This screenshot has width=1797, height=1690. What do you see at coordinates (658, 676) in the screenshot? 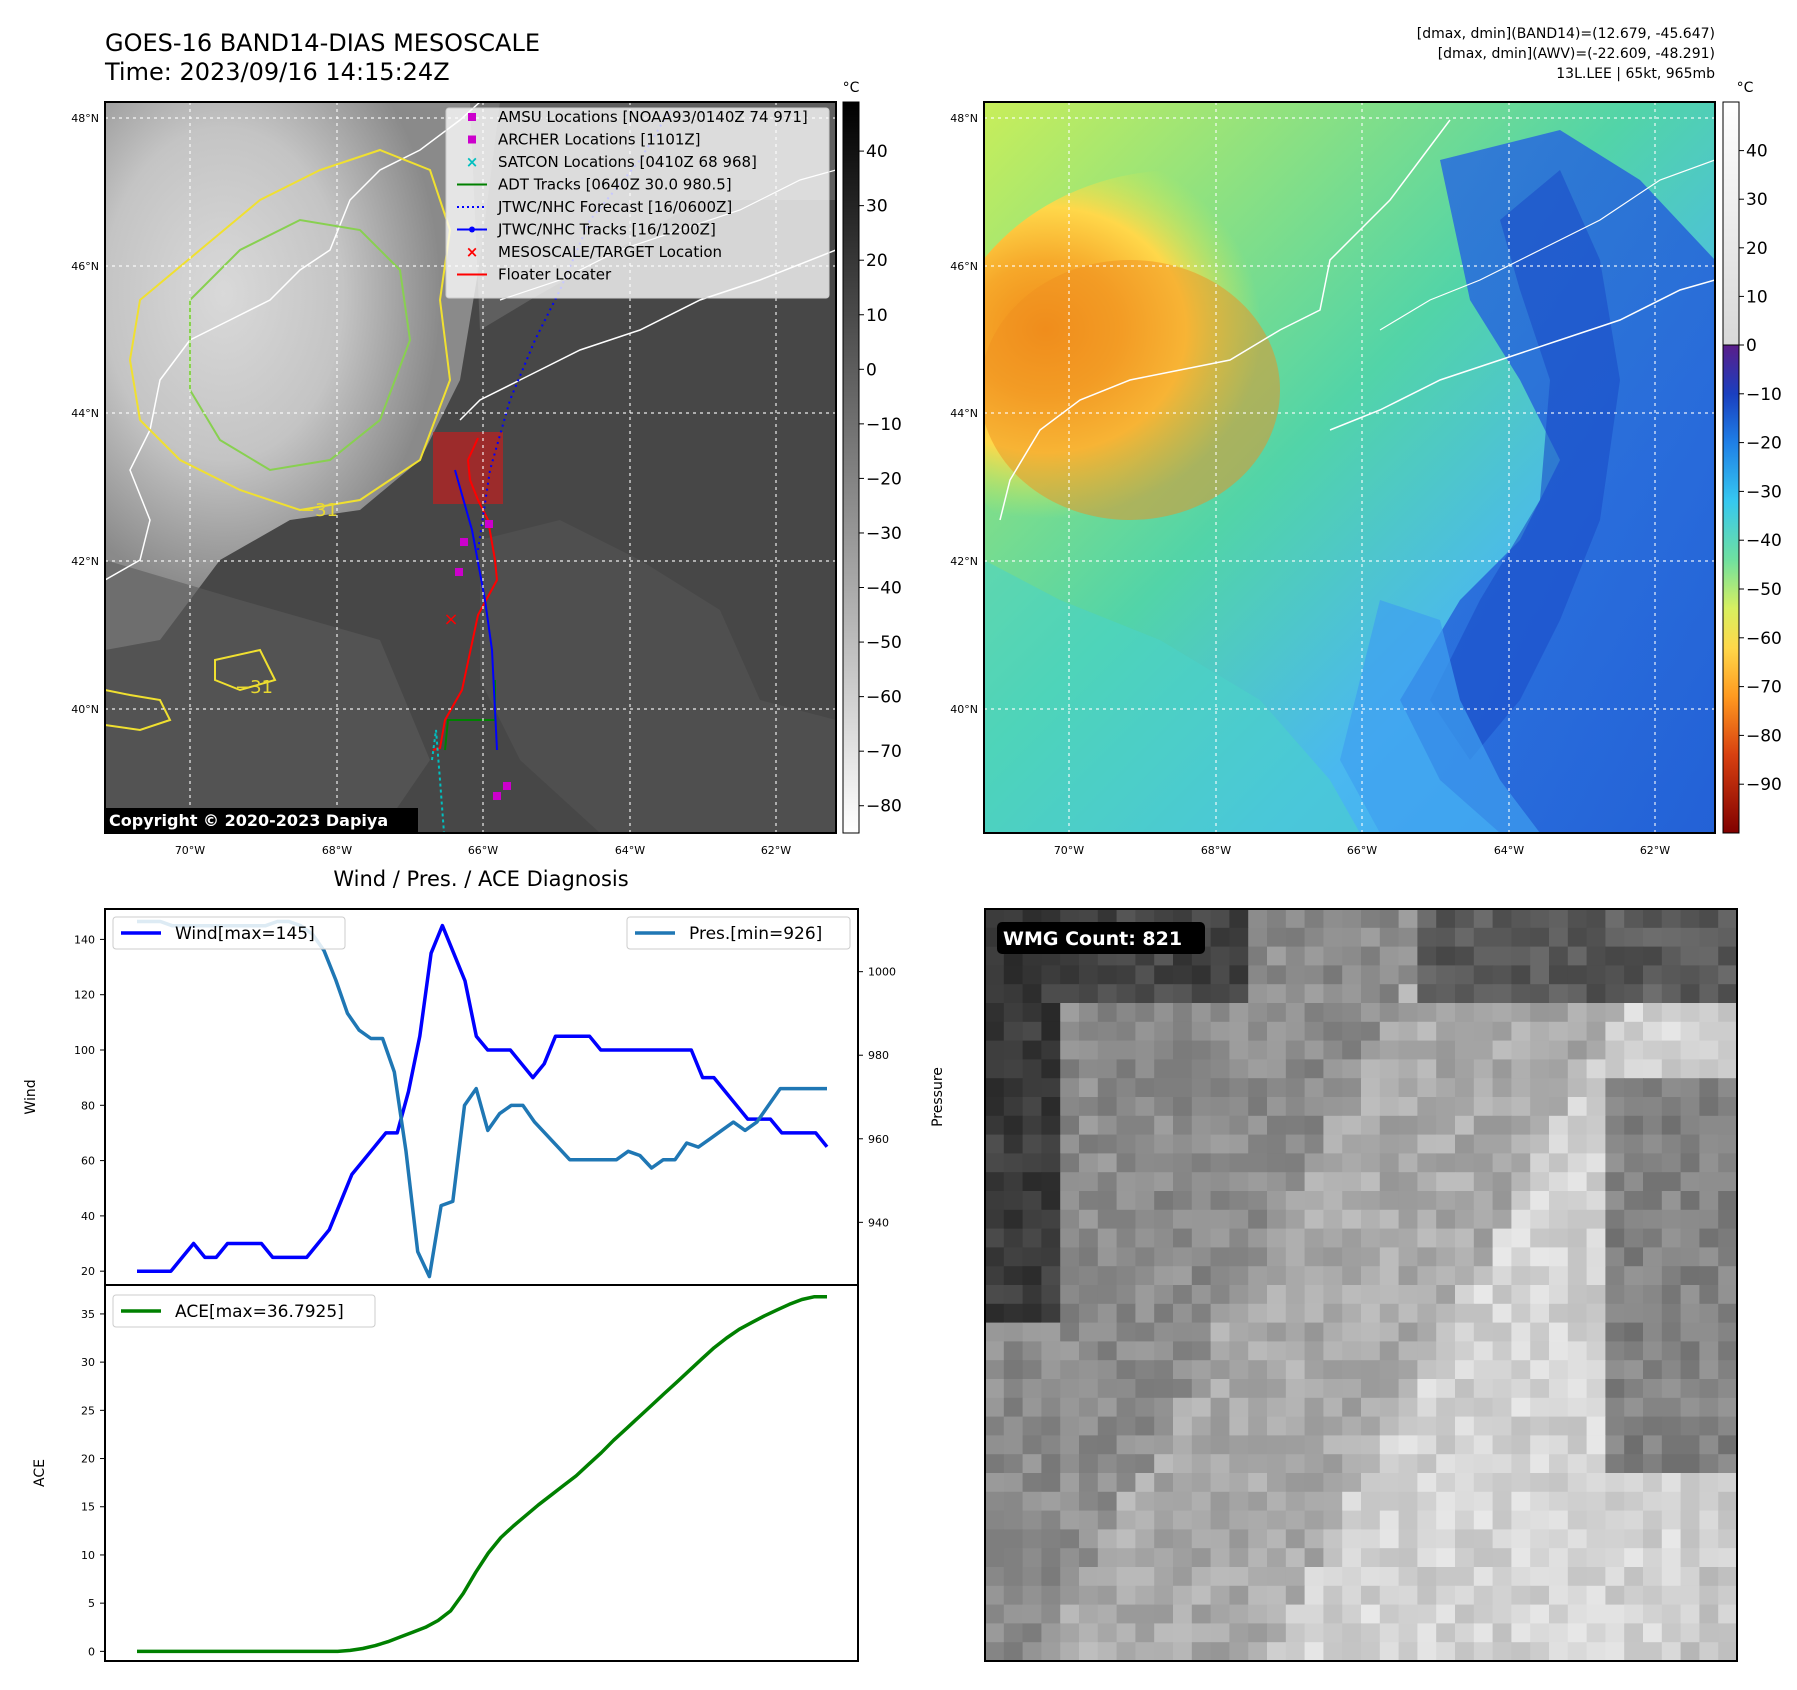
I see `ir-cloud-south` at bounding box center [658, 676].